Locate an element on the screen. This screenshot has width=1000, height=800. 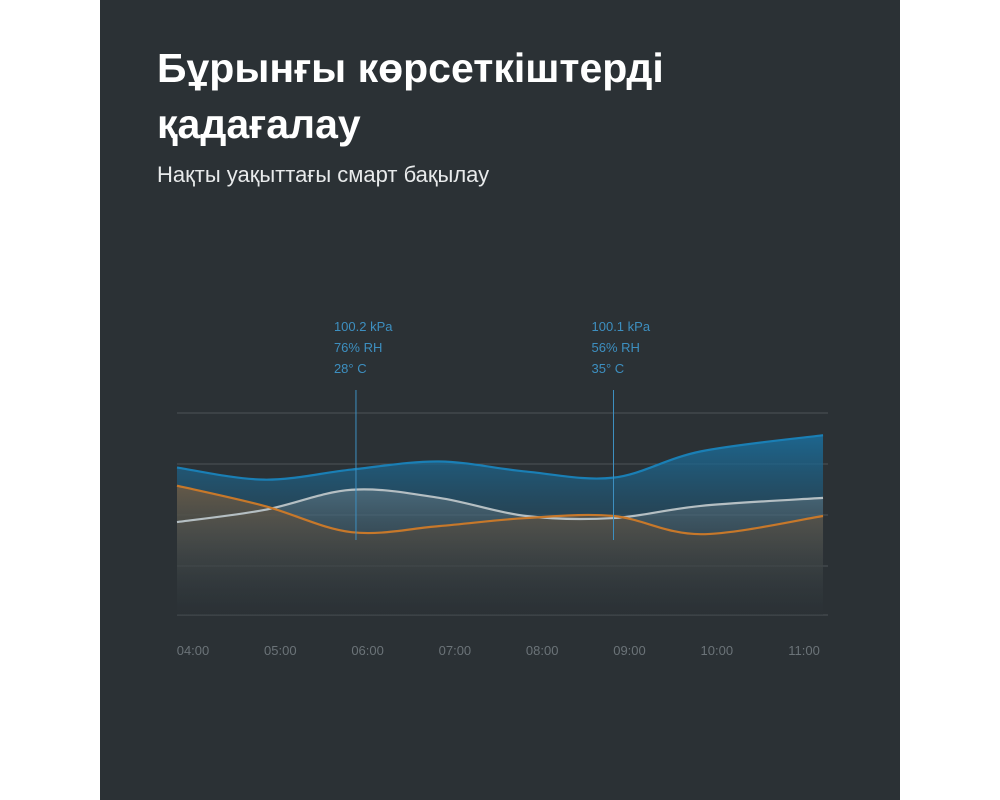
humidity-line is located at coordinates (500, 506).